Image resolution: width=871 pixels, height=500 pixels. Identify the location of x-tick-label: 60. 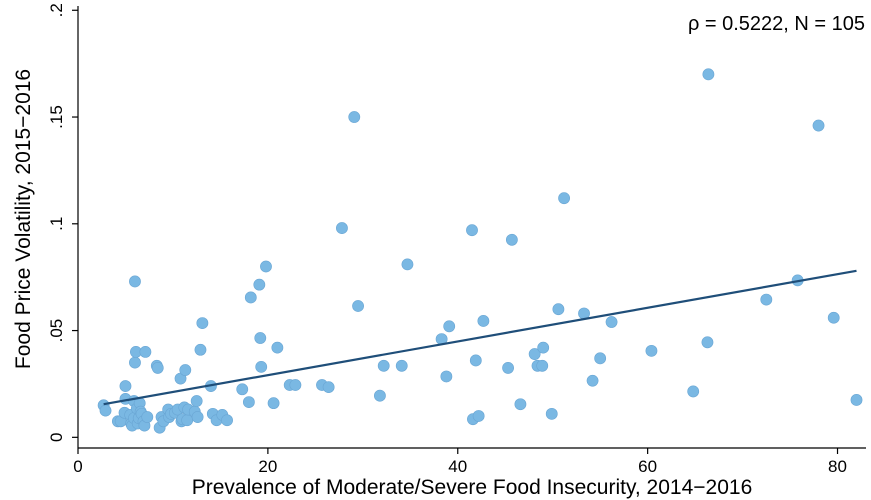
(647, 466).